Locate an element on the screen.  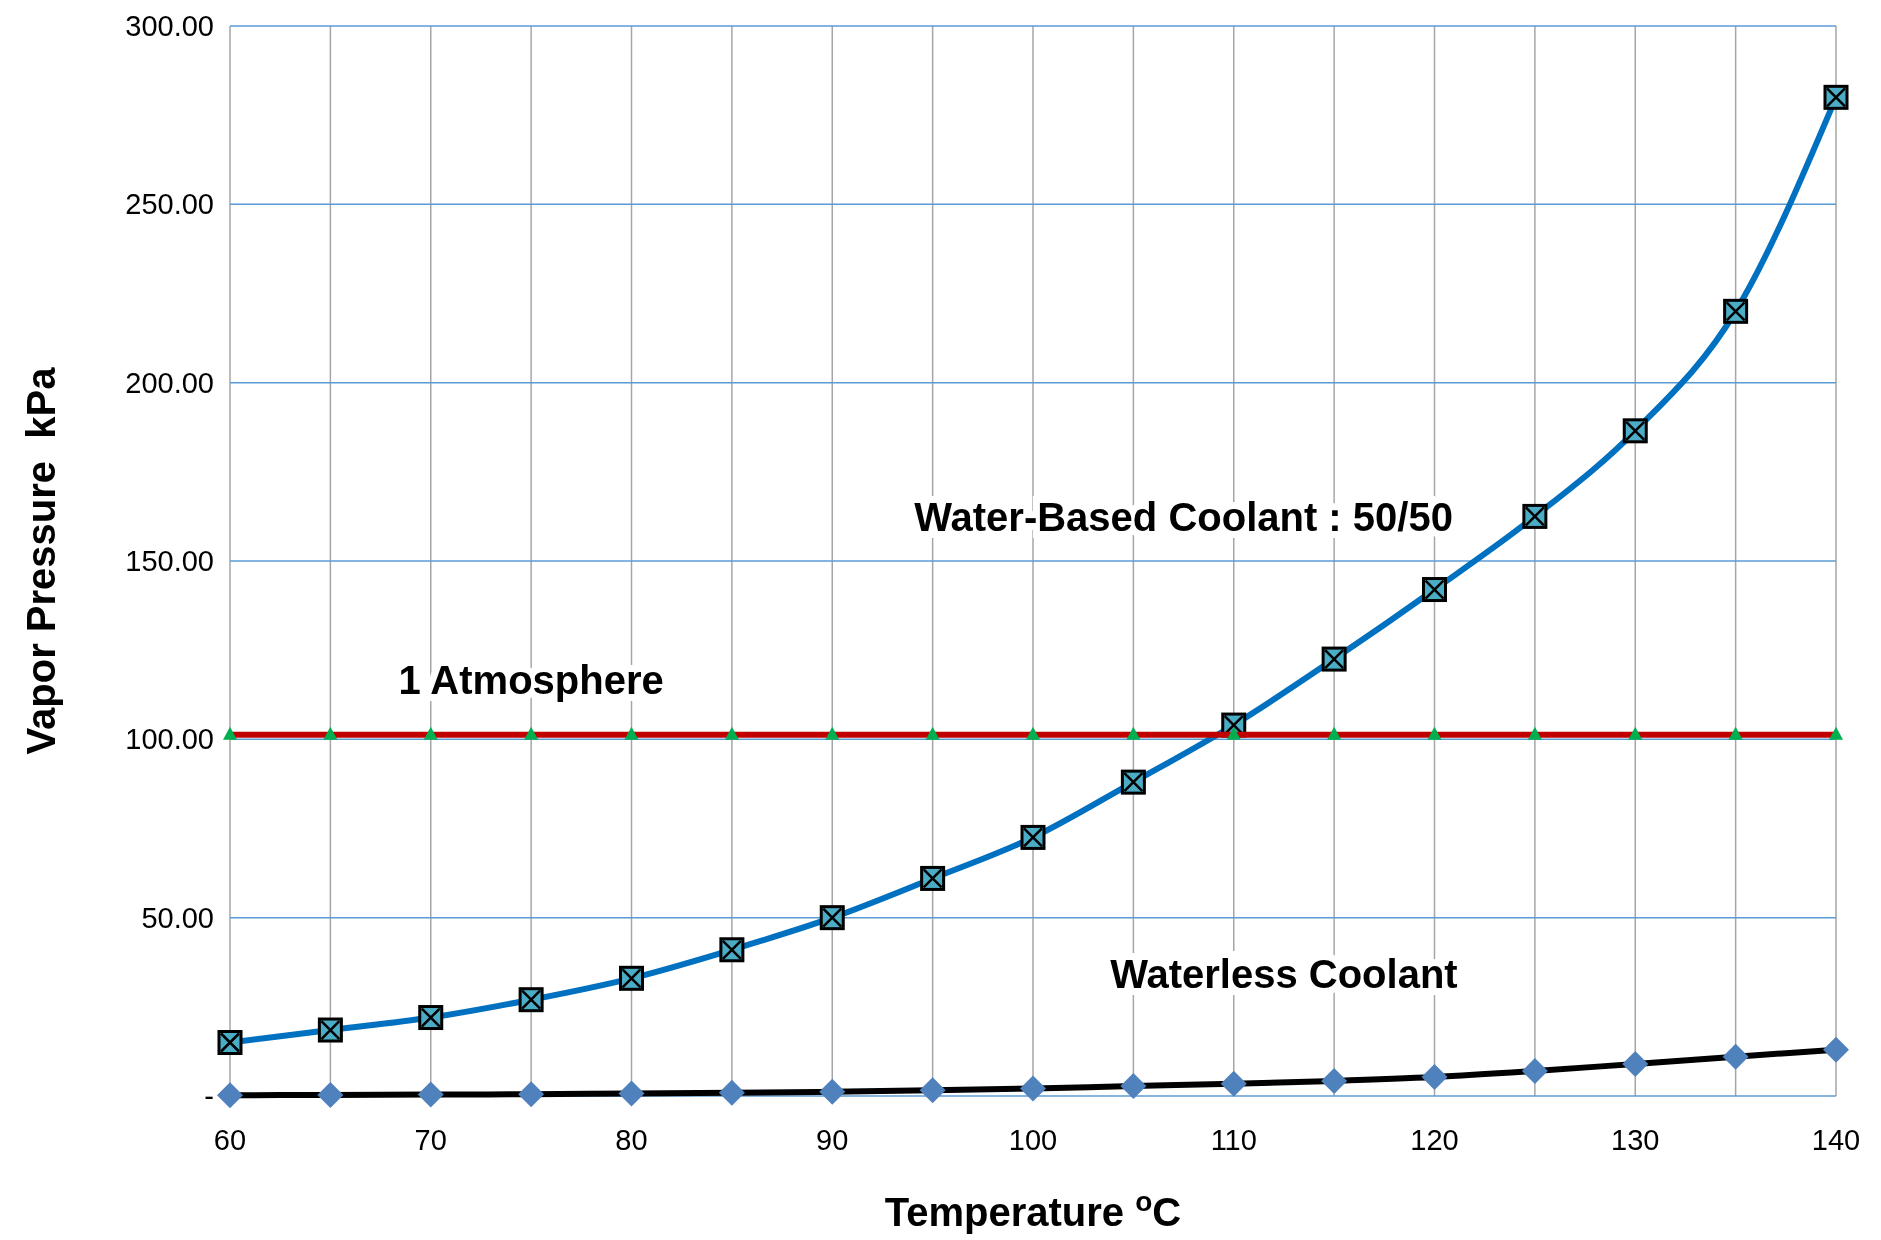
y-tick-label: 200.00 is located at coordinates (169, 382).